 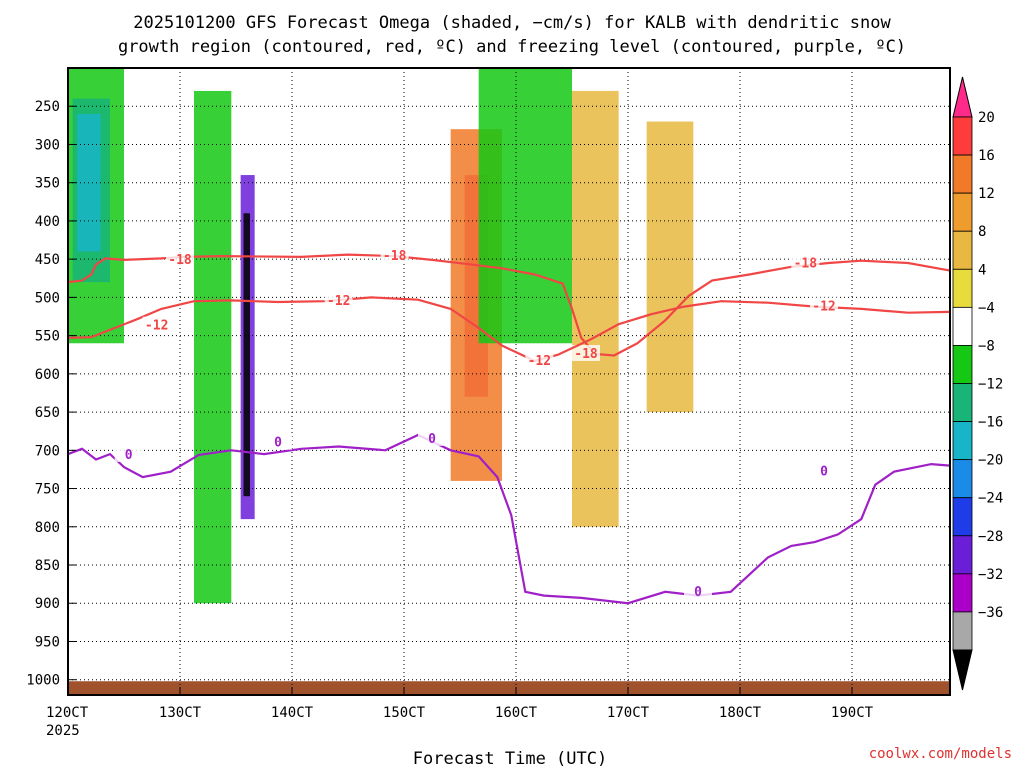 I want to click on y-tick-label-700: 700, so click(x=47, y=451).